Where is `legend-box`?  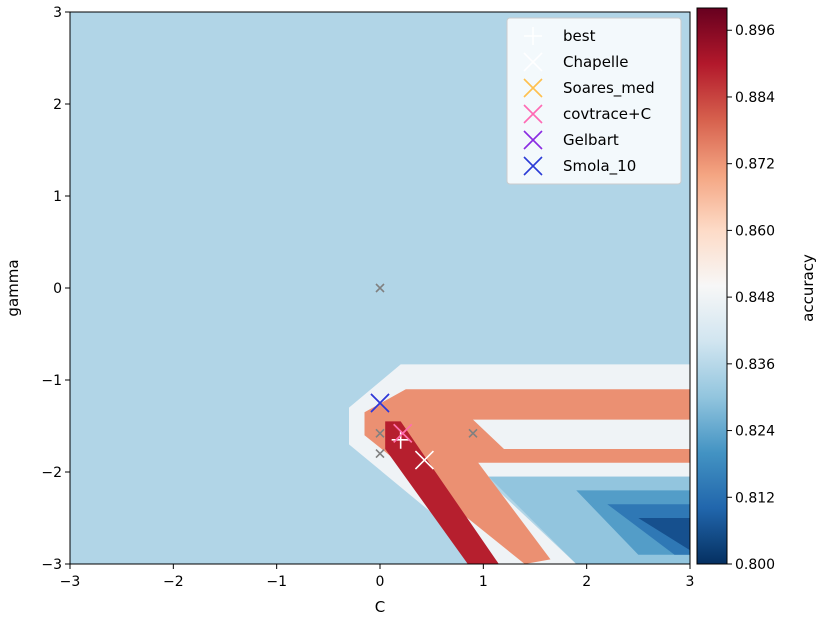 legend-box is located at coordinates (594, 101).